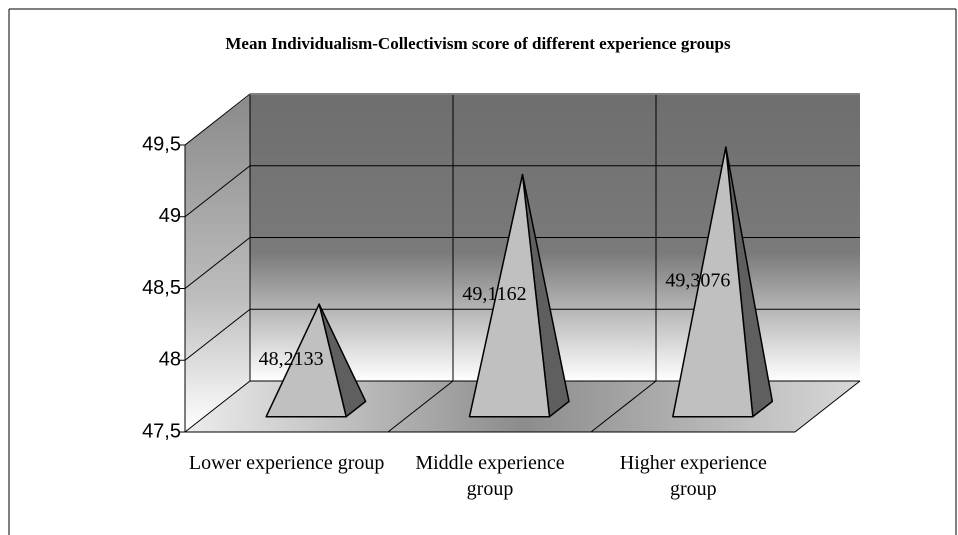  Describe the element at coordinates (697, 280) in the screenshot. I see `value-label: 49,3076` at that location.